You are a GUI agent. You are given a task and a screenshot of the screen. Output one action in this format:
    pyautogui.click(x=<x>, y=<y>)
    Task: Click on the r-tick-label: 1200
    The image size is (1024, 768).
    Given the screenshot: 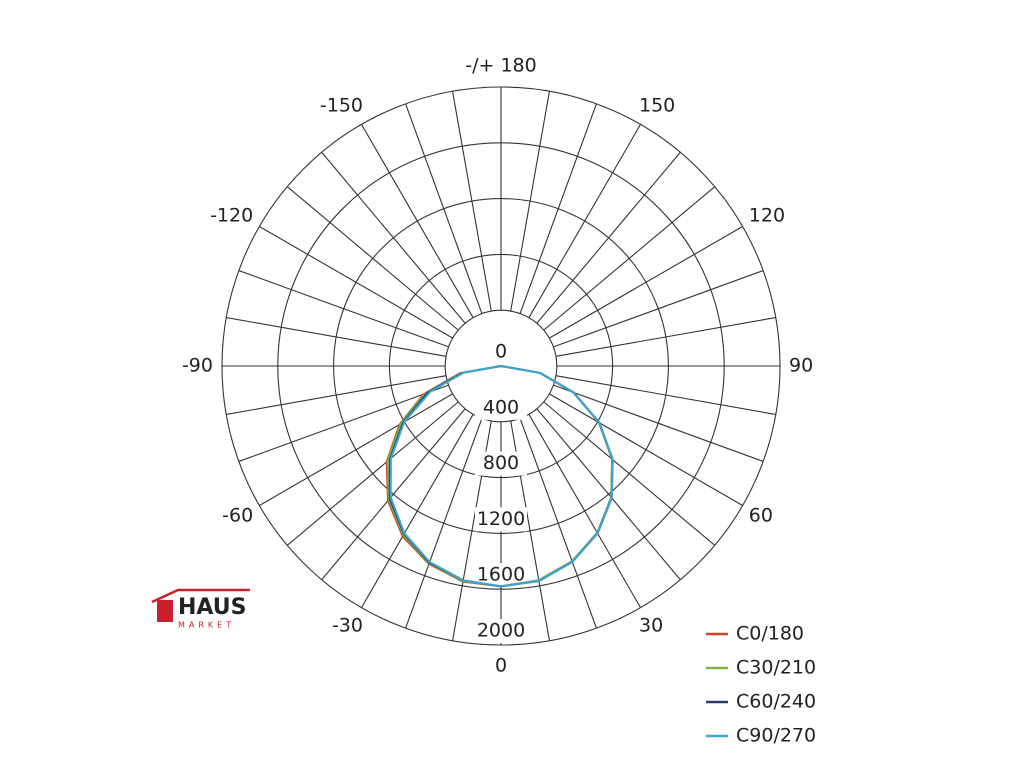 What is the action you would take?
    pyautogui.click(x=501, y=519)
    